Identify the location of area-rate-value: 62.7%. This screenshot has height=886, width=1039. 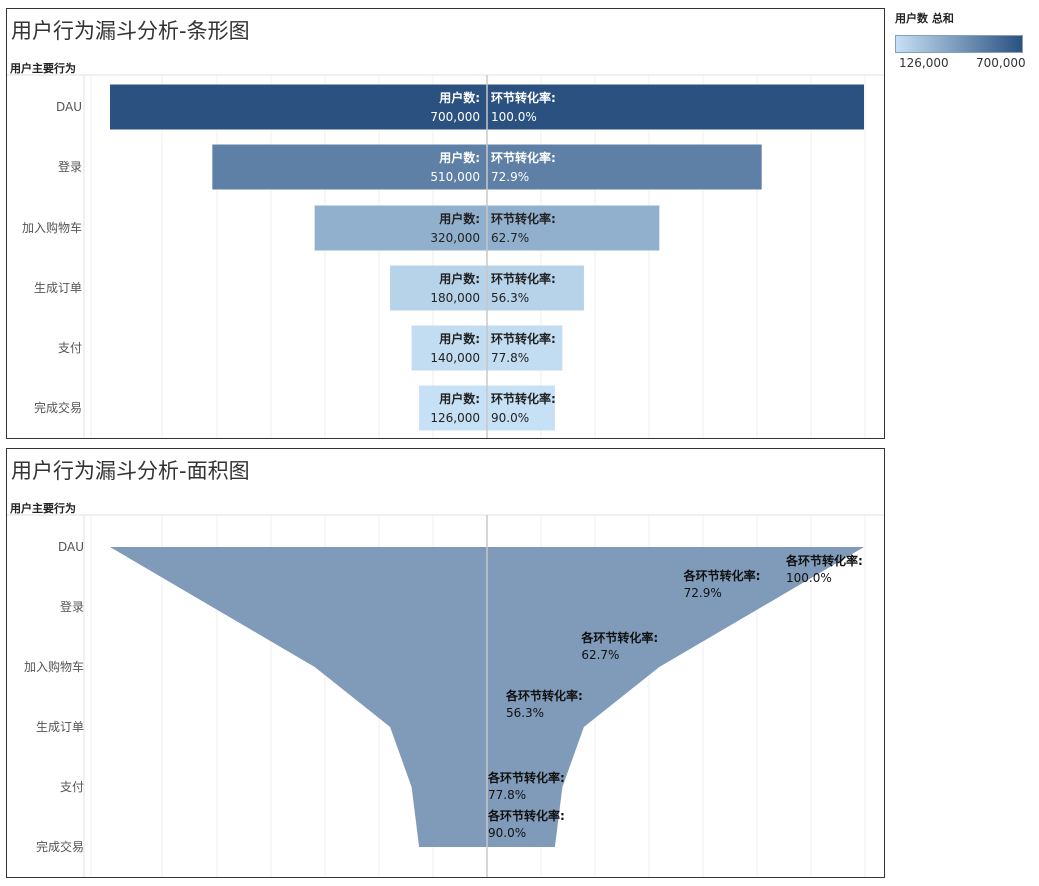
(600, 655).